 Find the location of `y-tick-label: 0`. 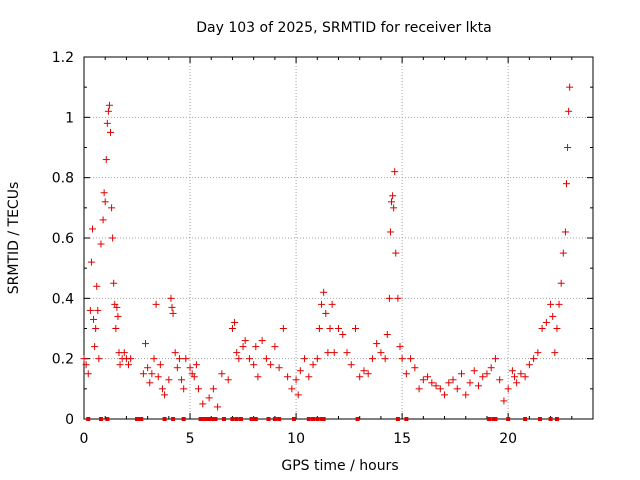

y-tick-label: 0 is located at coordinates (69, 420).